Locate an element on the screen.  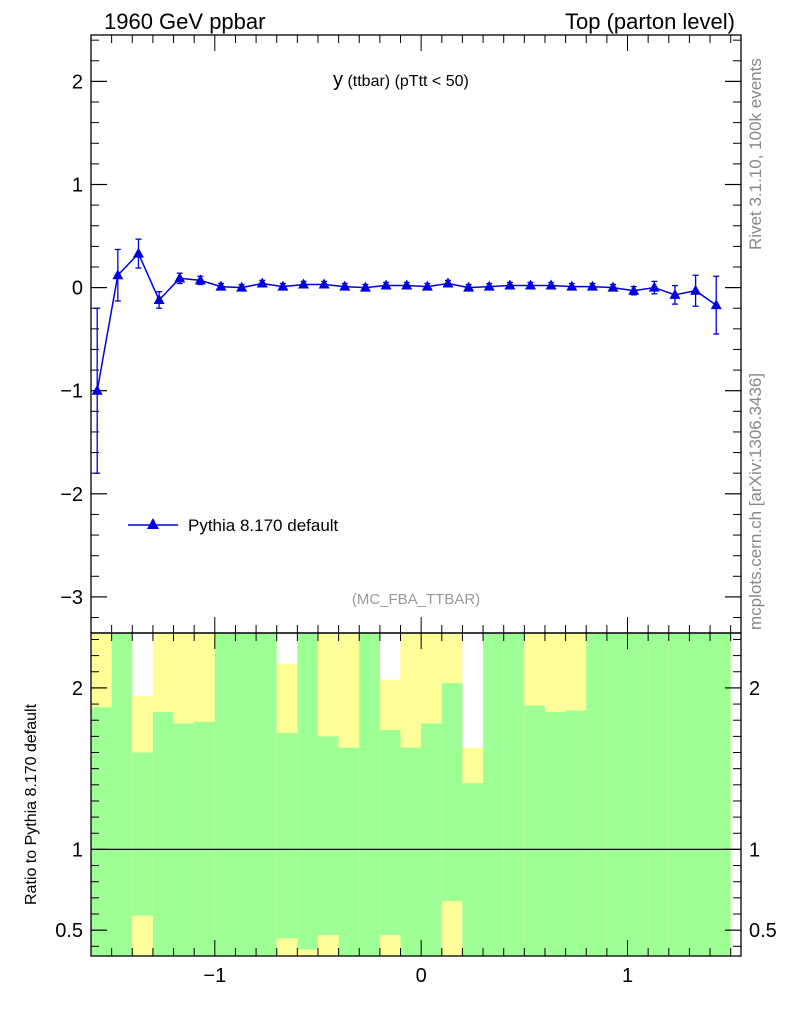
ratio-y-axis-label: Ratio to Pythia 8.170 default is located at coordinates (31, 804).